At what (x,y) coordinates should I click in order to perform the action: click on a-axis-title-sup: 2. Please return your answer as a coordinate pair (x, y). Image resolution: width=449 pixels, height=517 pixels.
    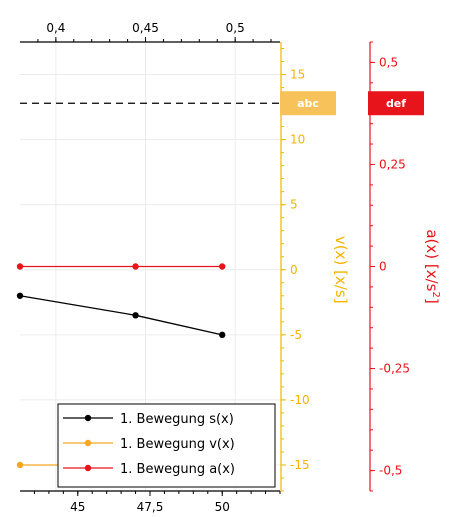
    Looking at the image, I should click on (435, 294).